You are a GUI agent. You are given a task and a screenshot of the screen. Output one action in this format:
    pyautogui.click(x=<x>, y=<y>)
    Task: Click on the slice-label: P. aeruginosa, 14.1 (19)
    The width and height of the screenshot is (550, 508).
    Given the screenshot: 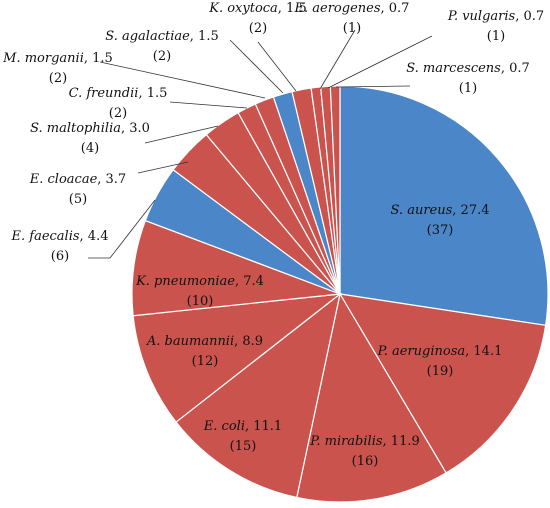 What is the action you would take?
    pyautogui.click(x=440, y=361)
    